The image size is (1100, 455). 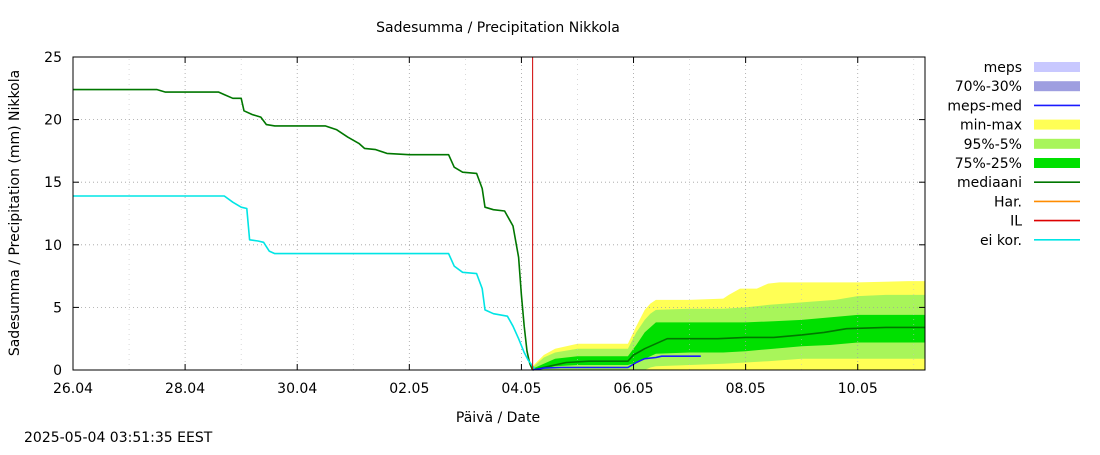 I want to click on y-tick-label: 25, so click(x=53, y=58).